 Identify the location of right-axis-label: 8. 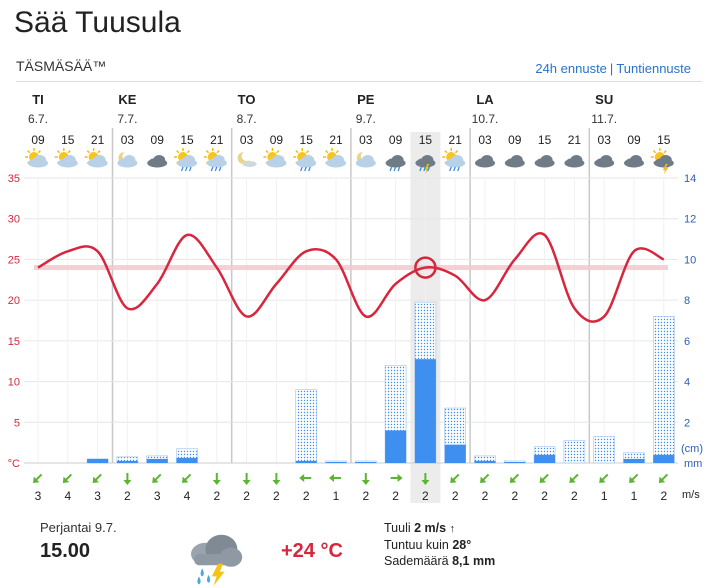
(687, 301).